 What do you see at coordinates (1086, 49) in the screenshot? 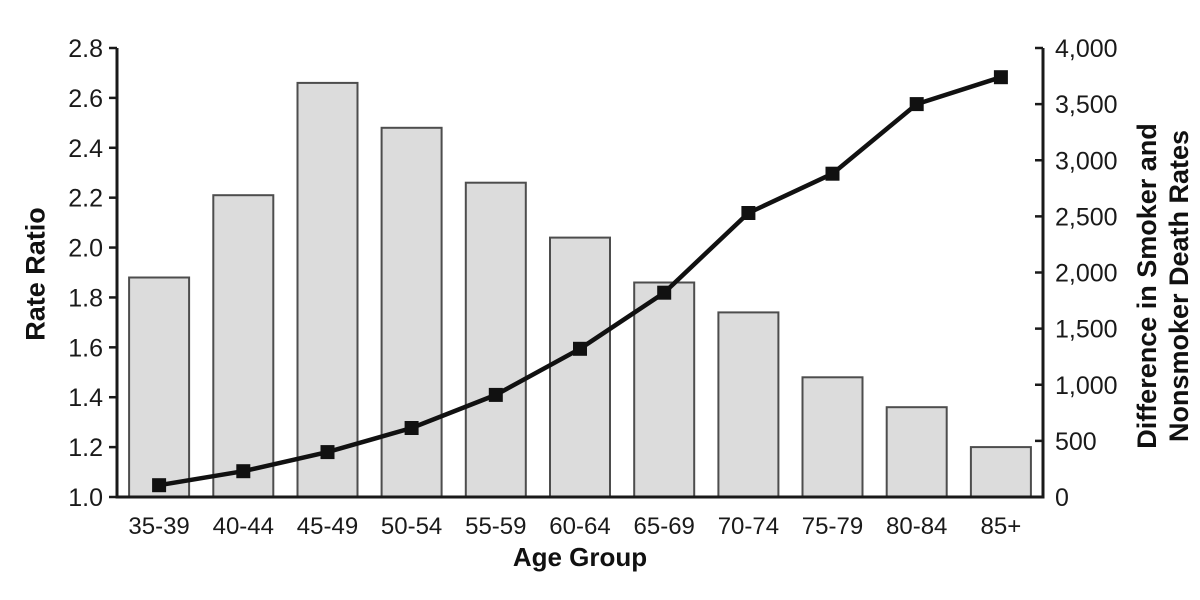
I see `right-axis-tick-label: 4,000` at bounding box center [1086, 49].